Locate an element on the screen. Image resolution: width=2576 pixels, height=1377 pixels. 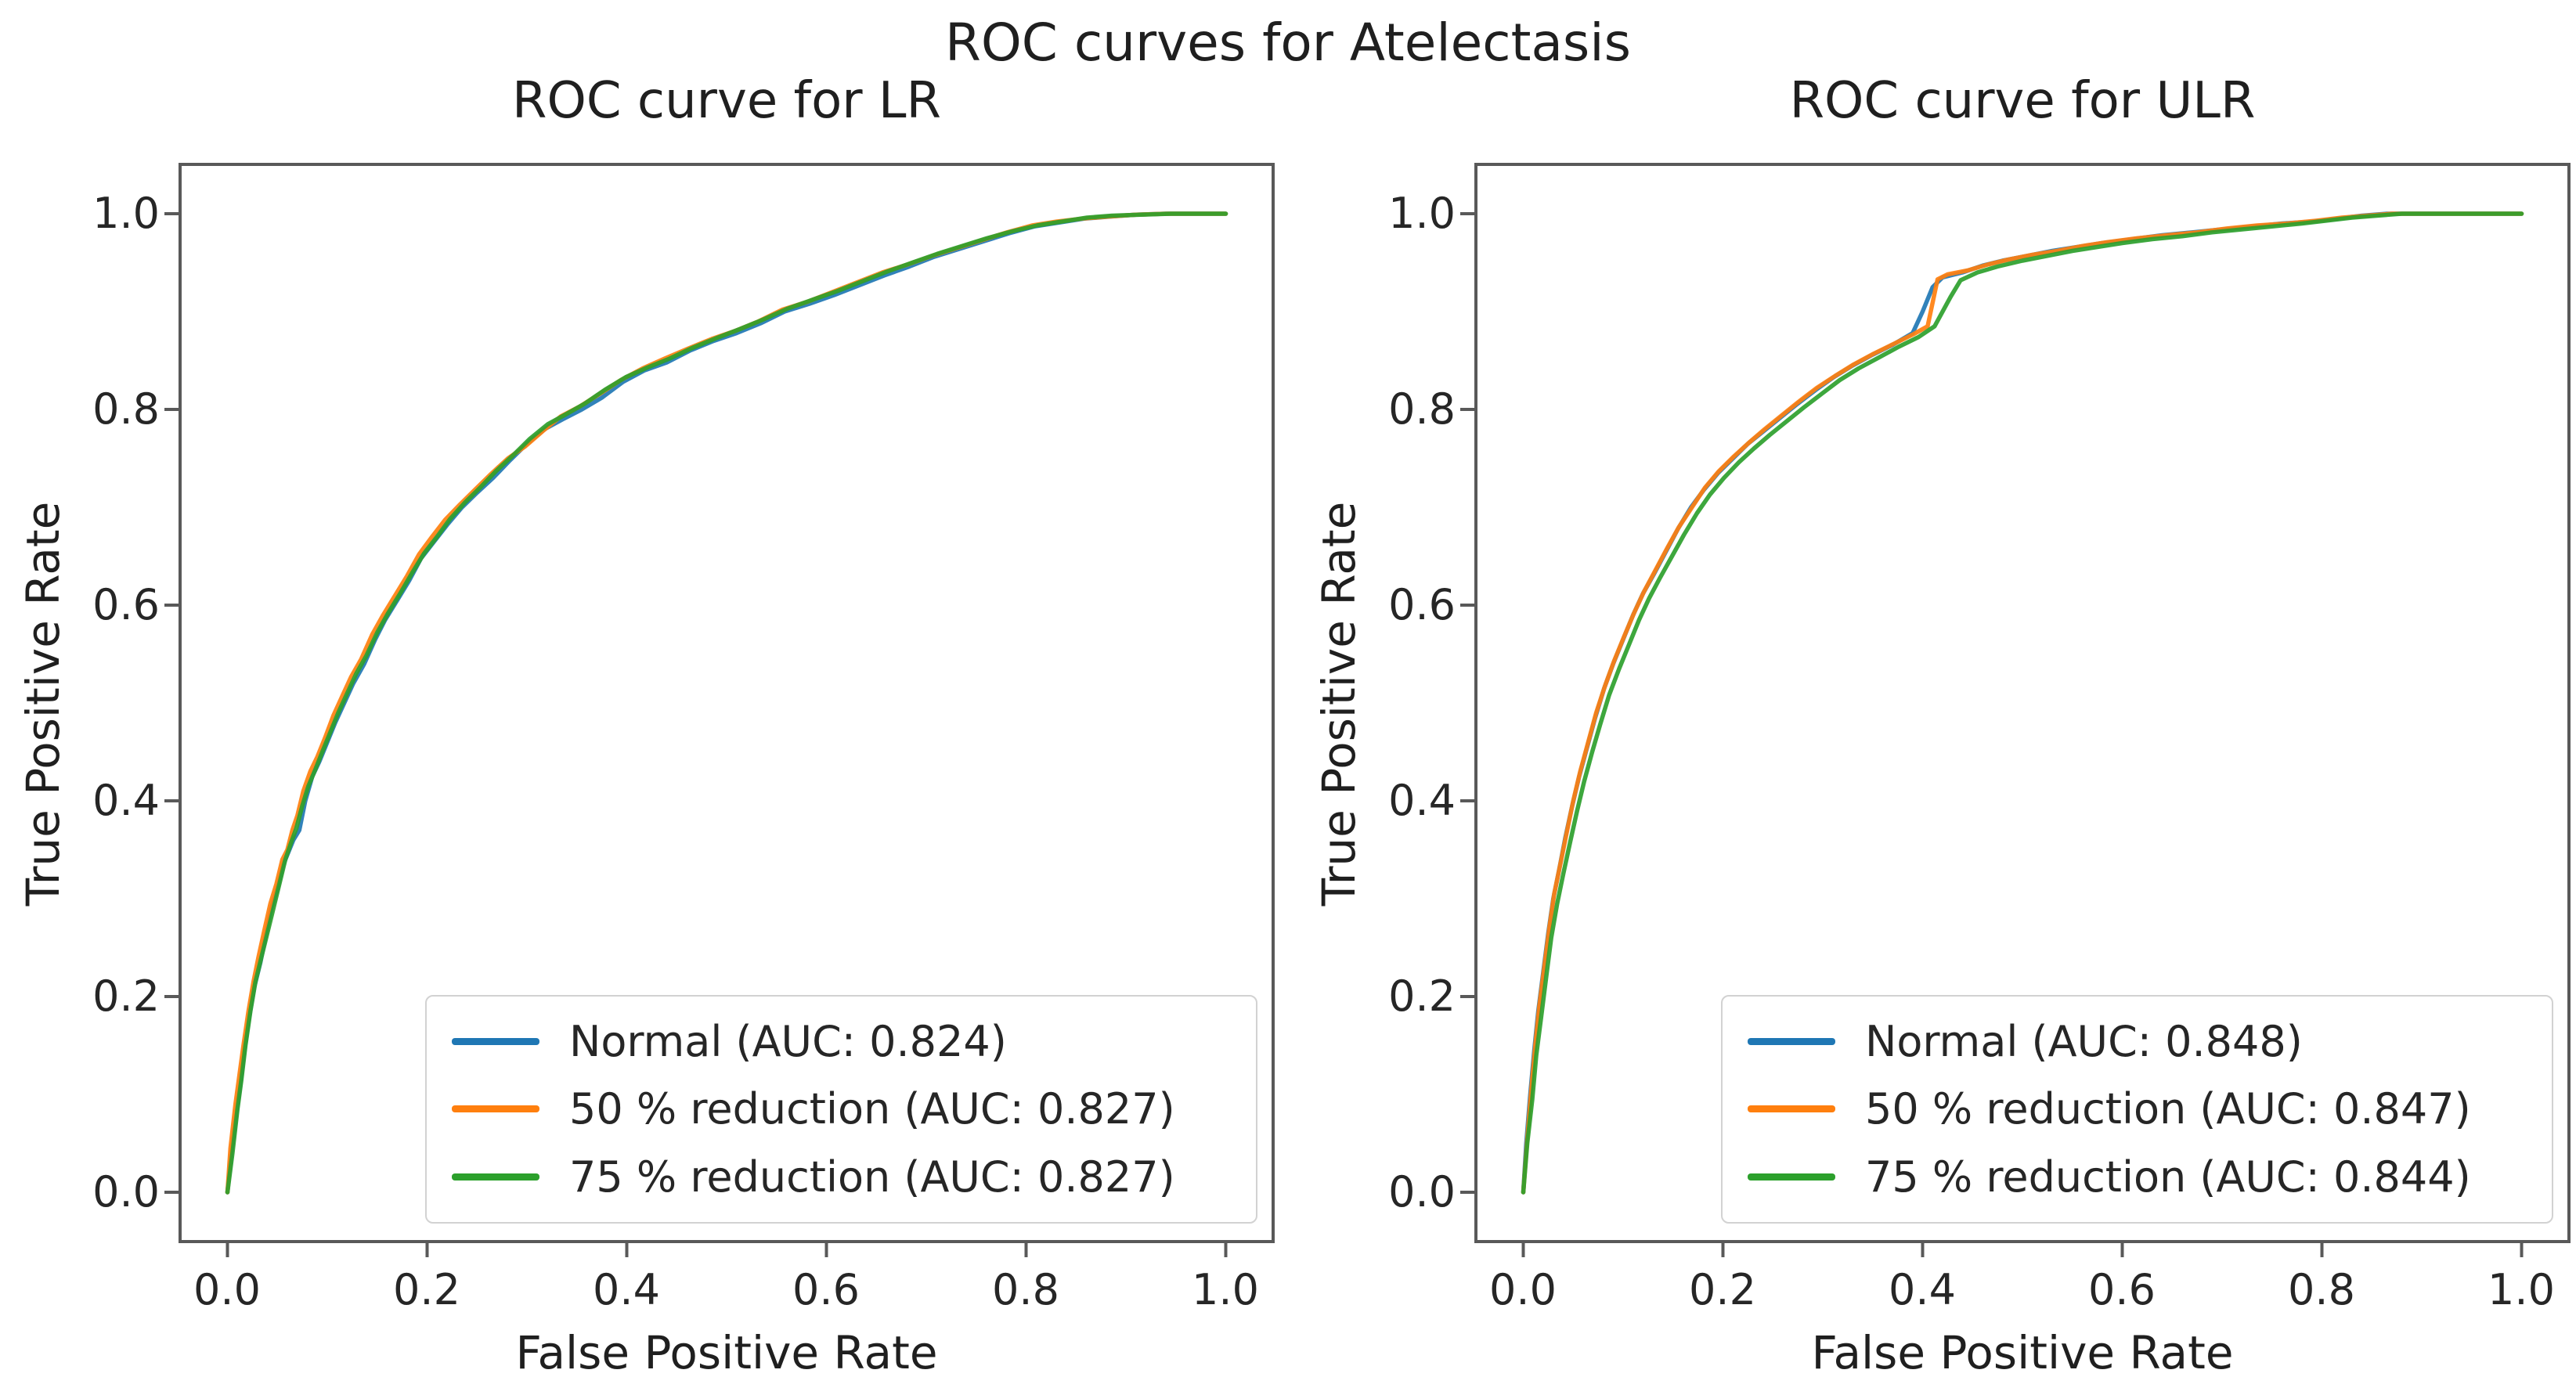
legend-entry: Normal (AUC: 0.824) is located at coordinates (842, 1041).